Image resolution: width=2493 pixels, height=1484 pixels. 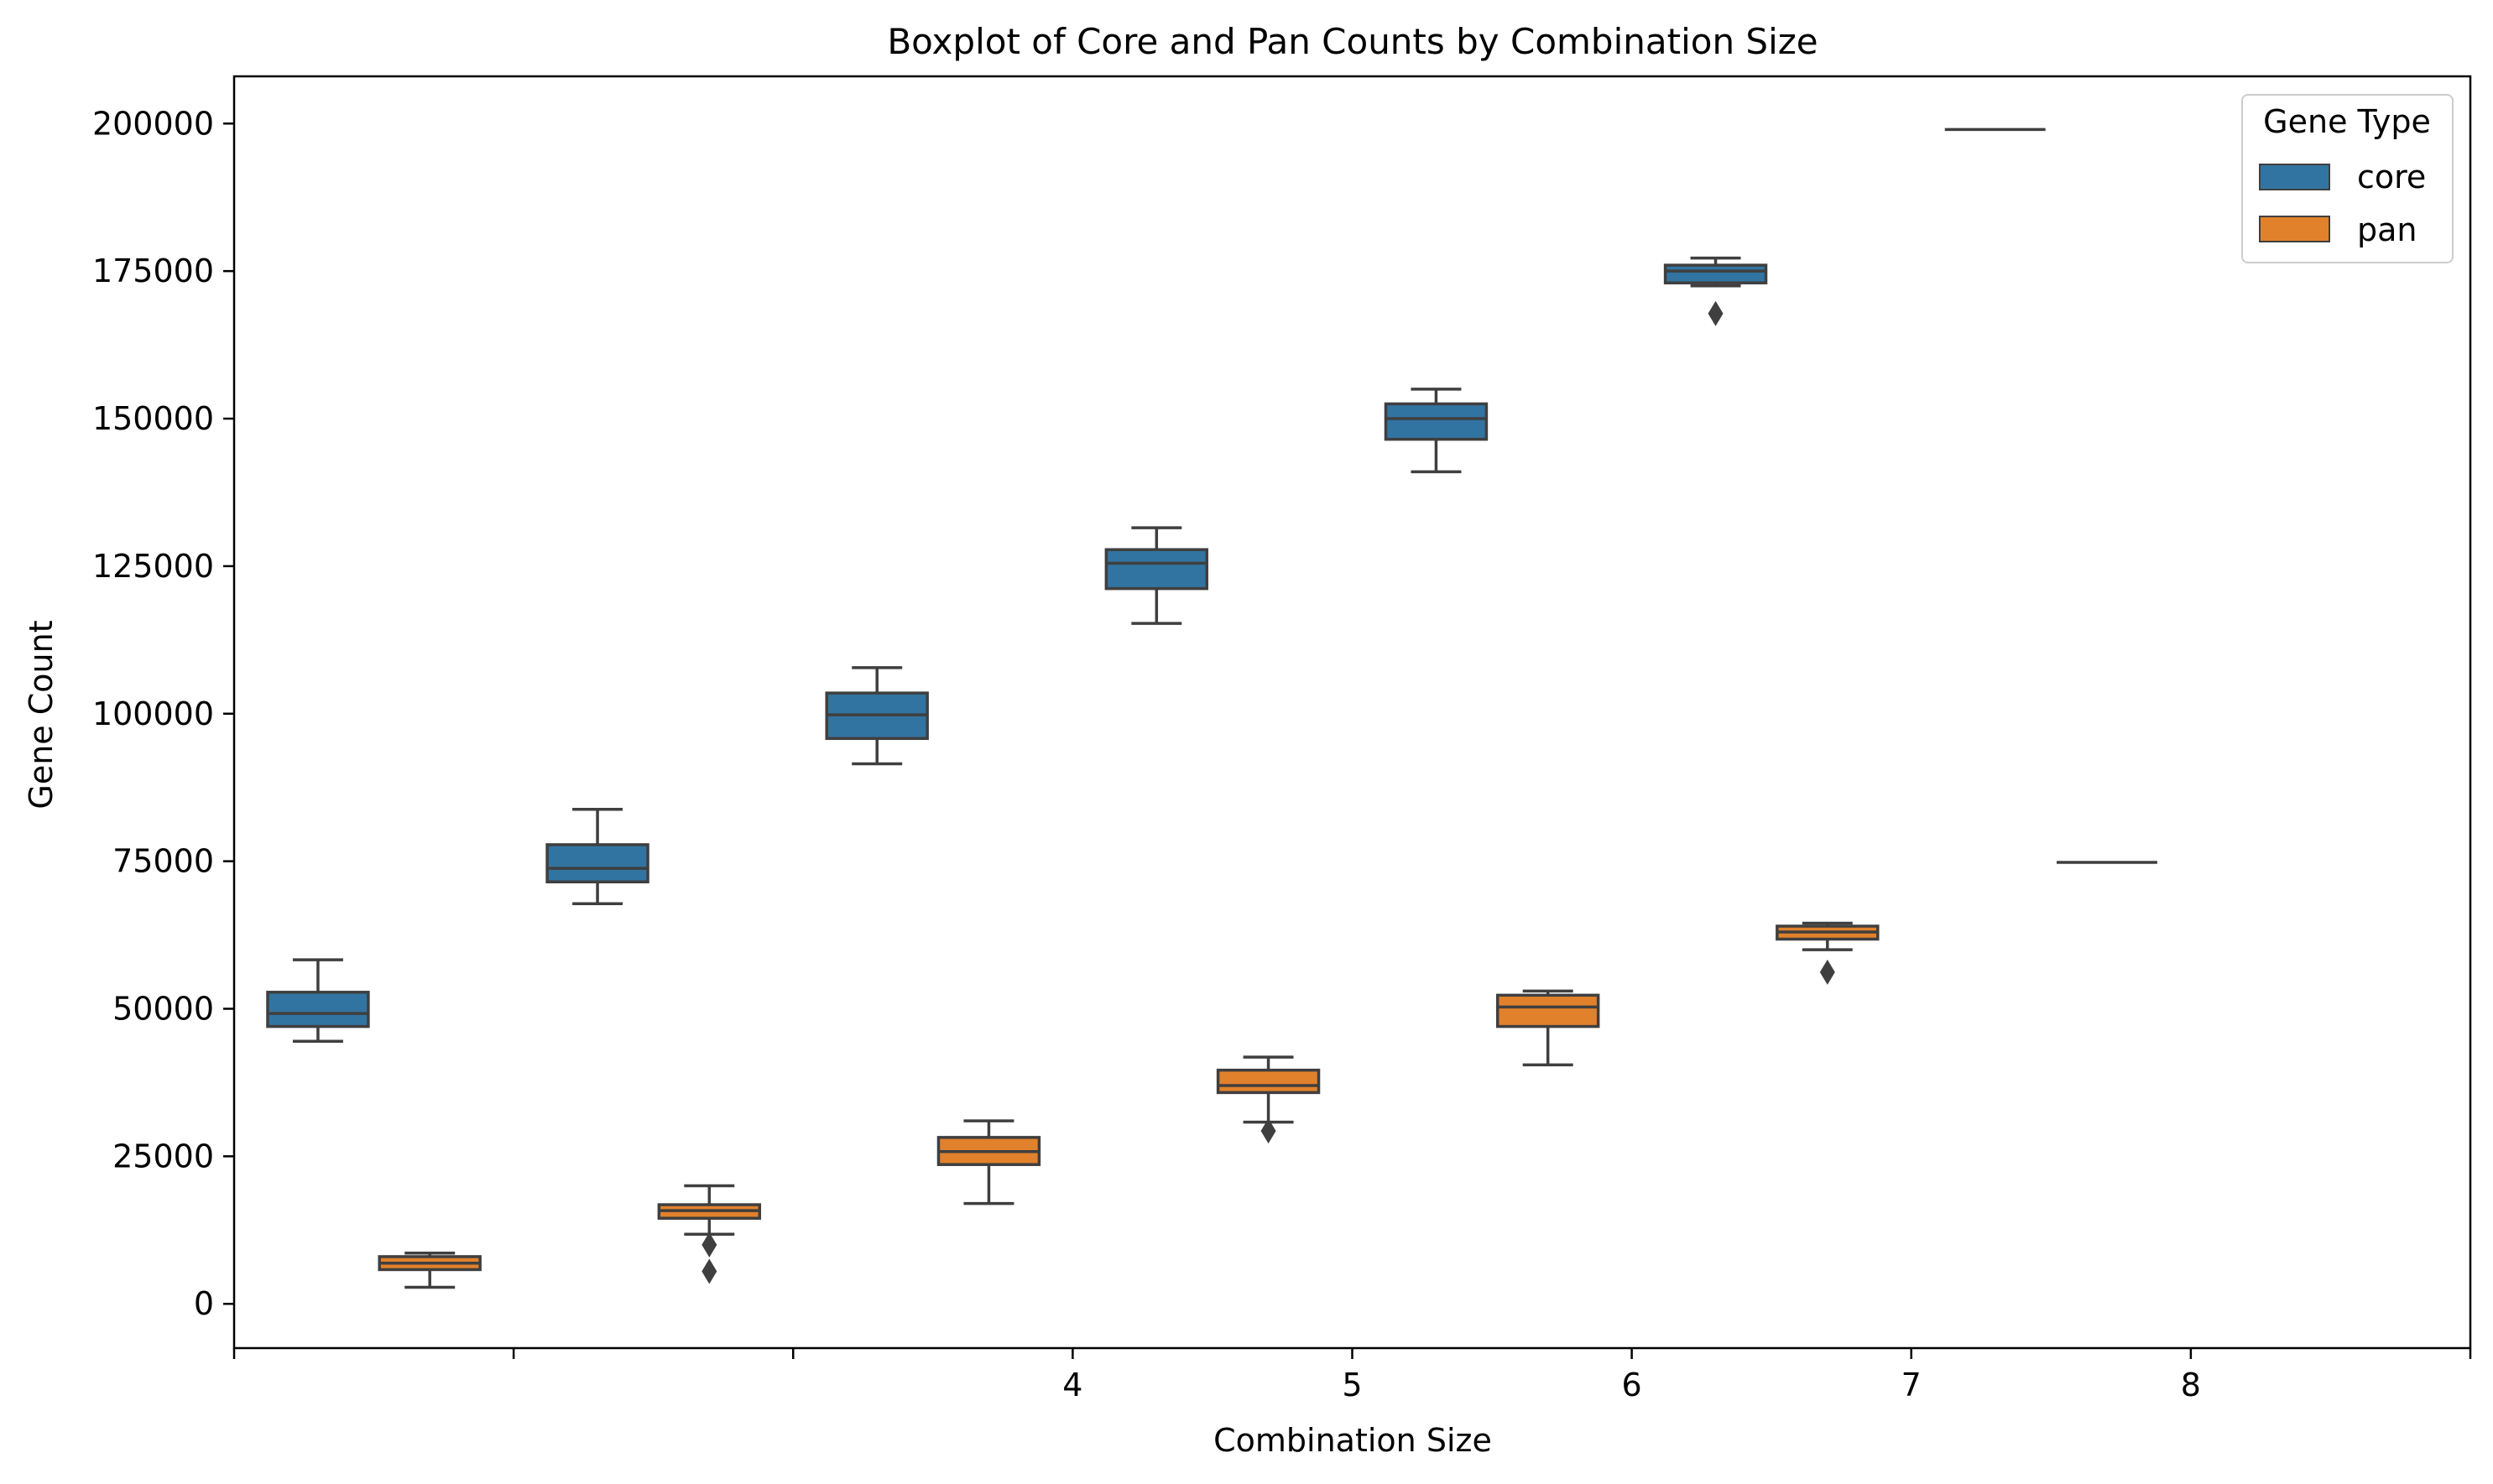 What do you see at coordinates (163, 1156) in the screenshot?
I see `y-tick-label-1: 25000` at bounding box center [163, 1156].